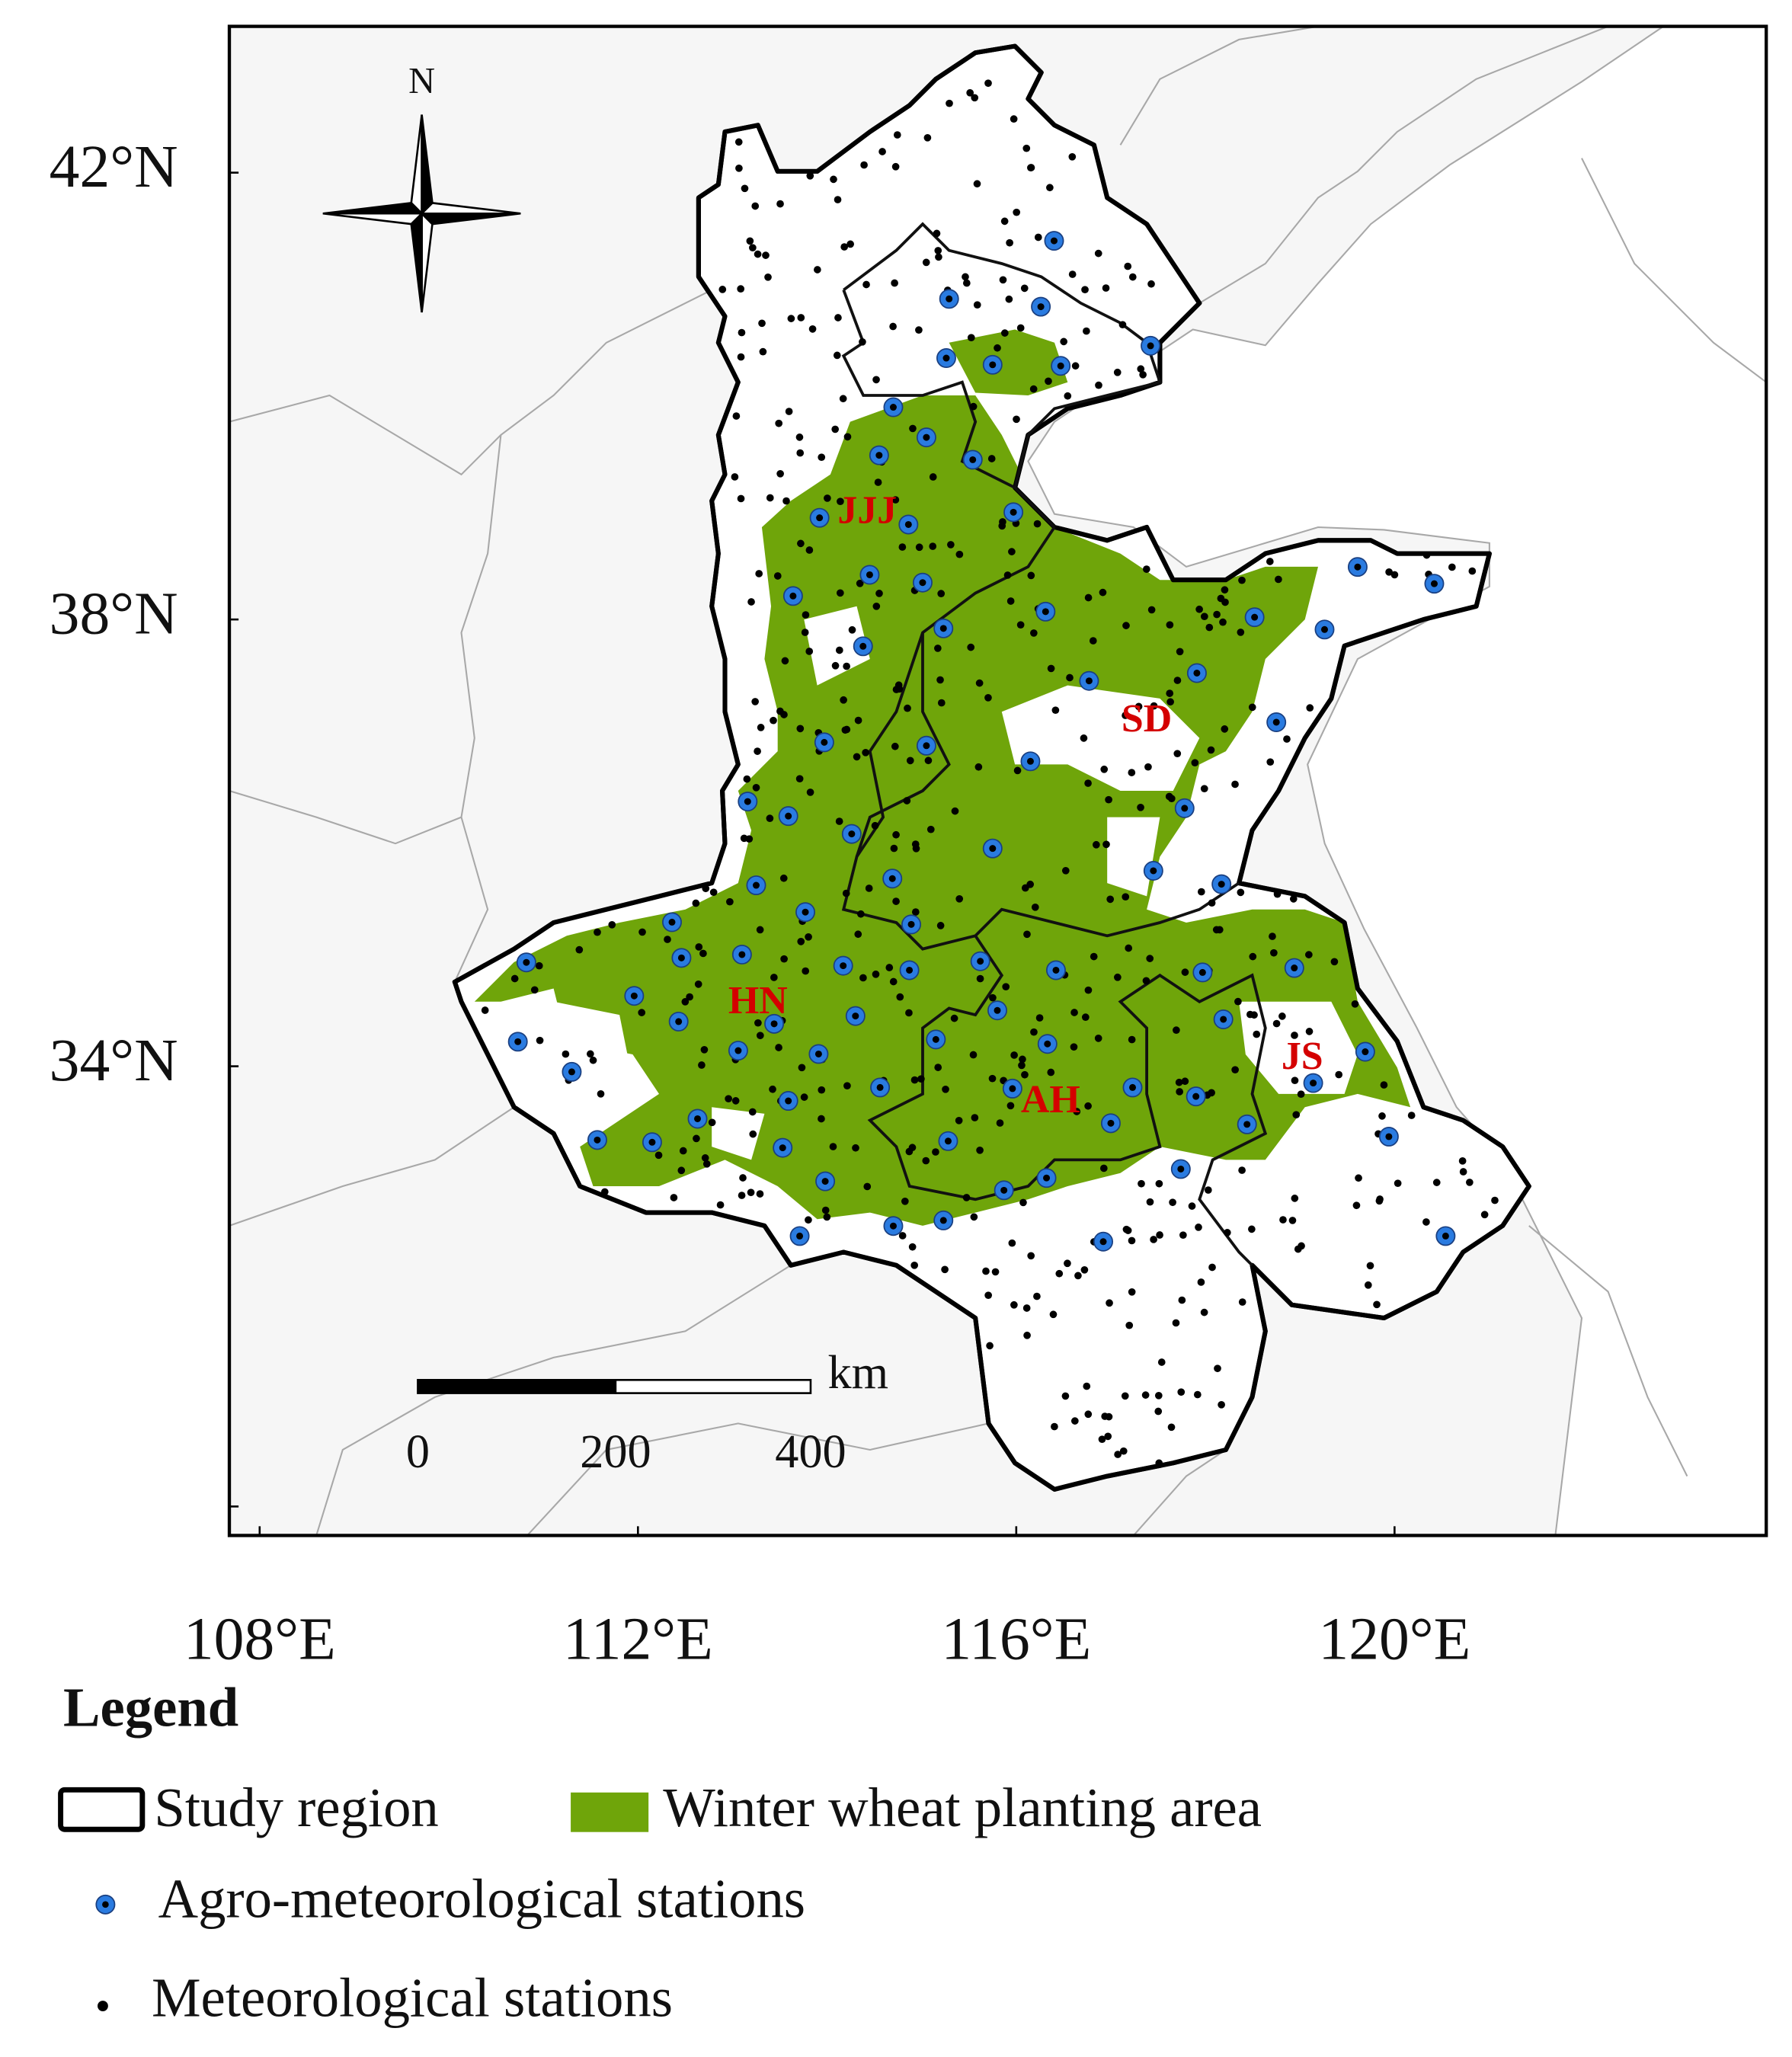 The height and width of the screenshot is (2057, 1792). I want to click on legend-label: Study region, so click(296, 1807).